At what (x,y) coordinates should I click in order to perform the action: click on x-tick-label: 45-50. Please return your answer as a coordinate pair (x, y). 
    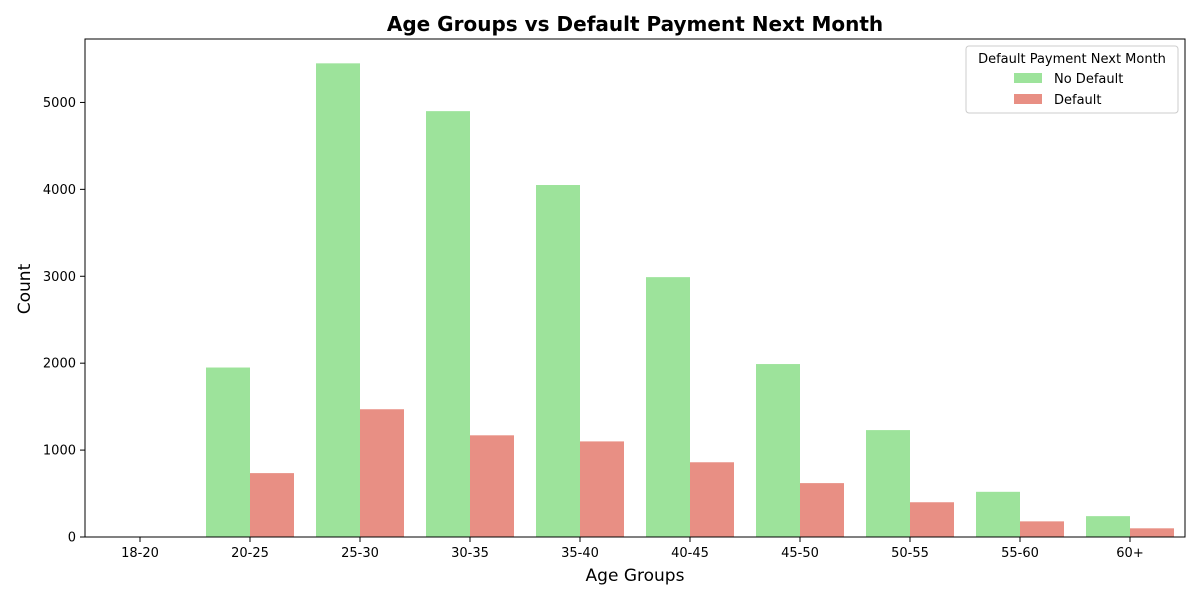
    Looking at the image, I should click on (800, 553).